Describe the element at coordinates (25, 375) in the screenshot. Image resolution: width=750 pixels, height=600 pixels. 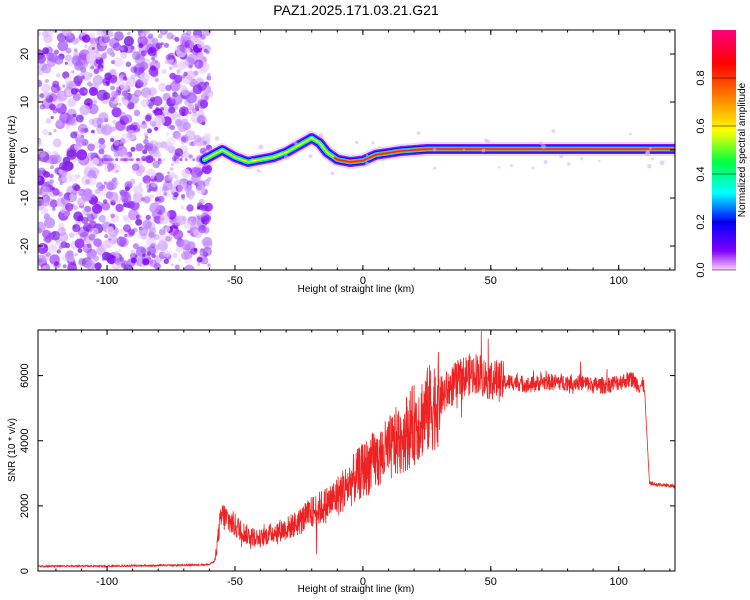
I see `y-tick-label: 6000` at that location.